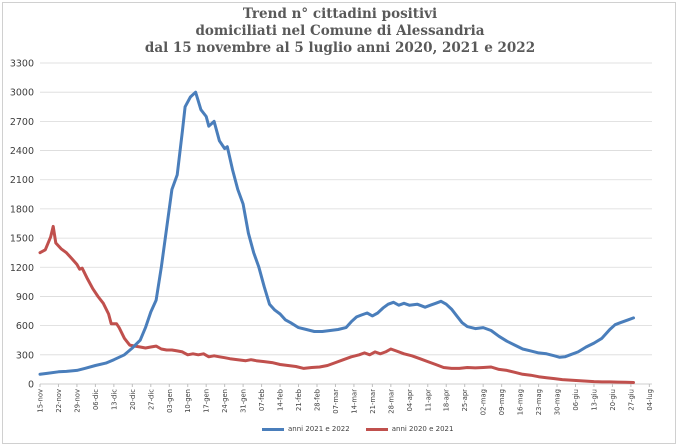  Describe the element at coordinates (59, 401) in the screenshot. I see `x-tick-label: 22-nov` at that location.